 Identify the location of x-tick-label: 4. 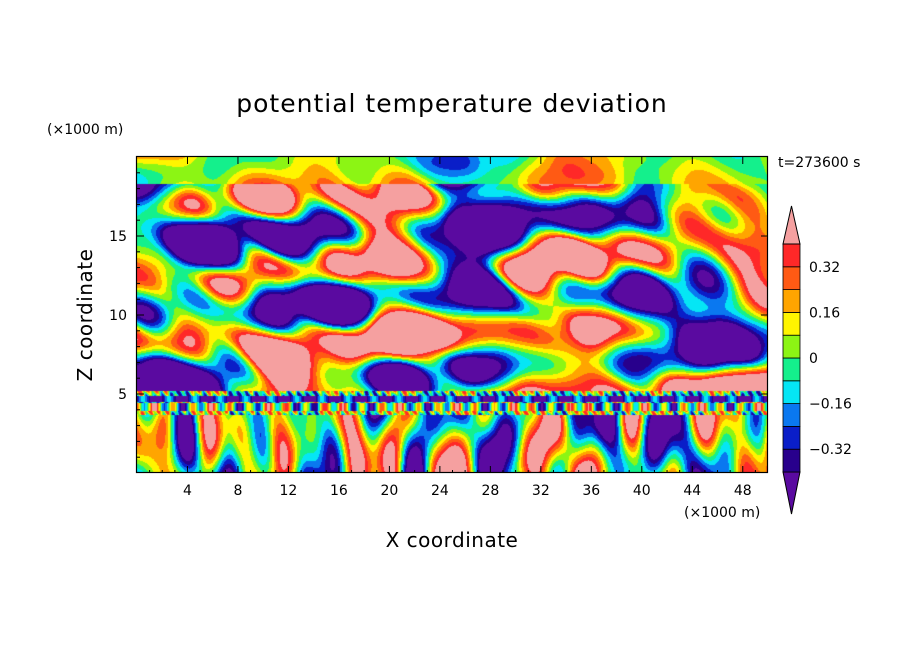
(187, 491).